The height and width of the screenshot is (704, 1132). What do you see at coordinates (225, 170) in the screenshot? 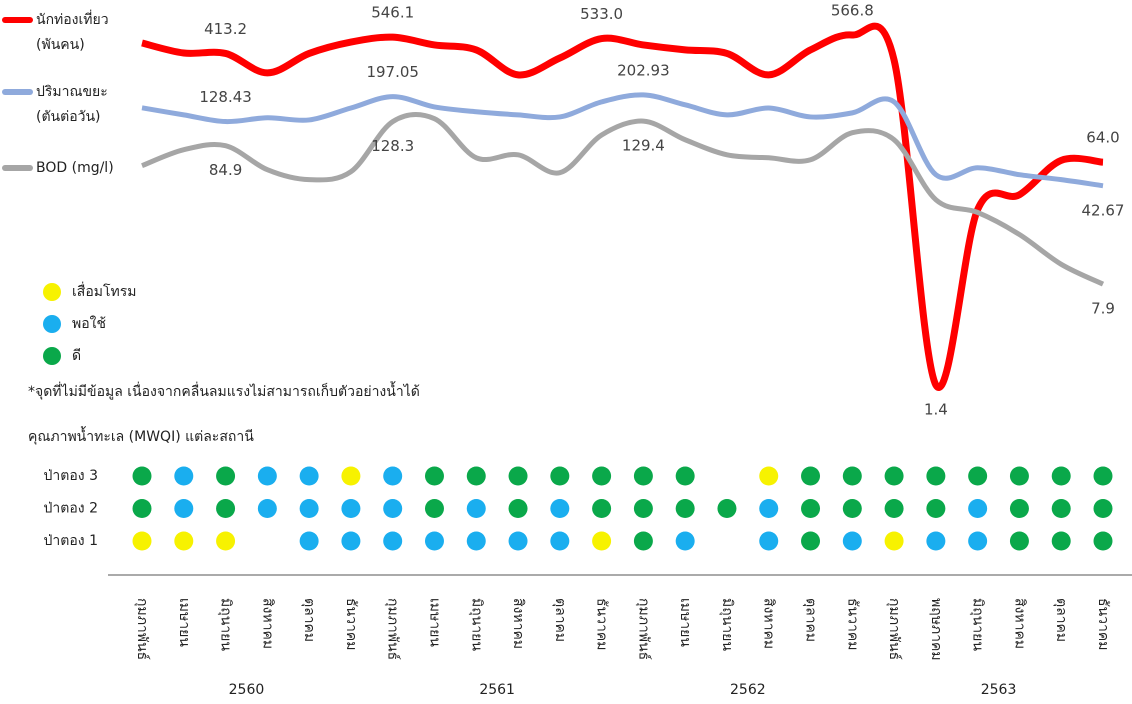
I see `value-label: 84.9` at bounding box center [225, 170].